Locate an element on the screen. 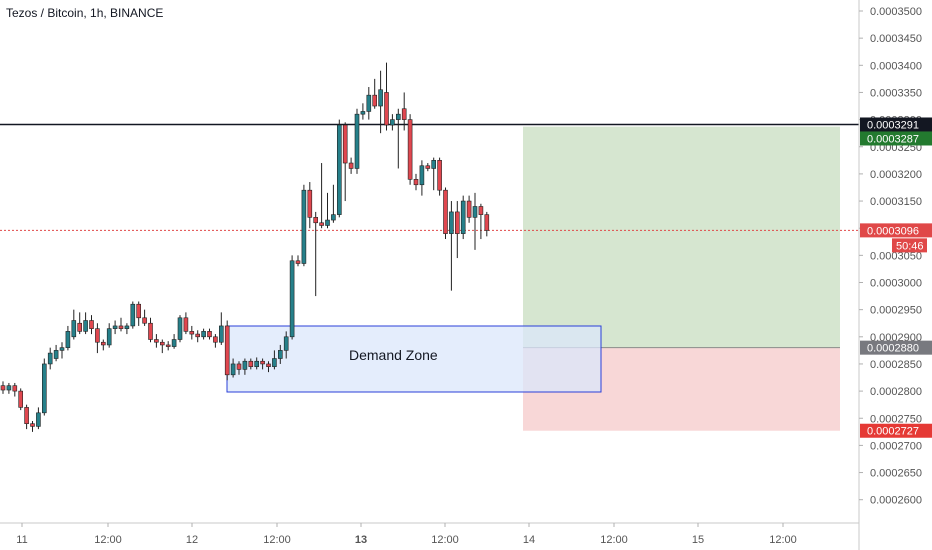  stop-loss-badge-bg is located at coordinates (896, 430).